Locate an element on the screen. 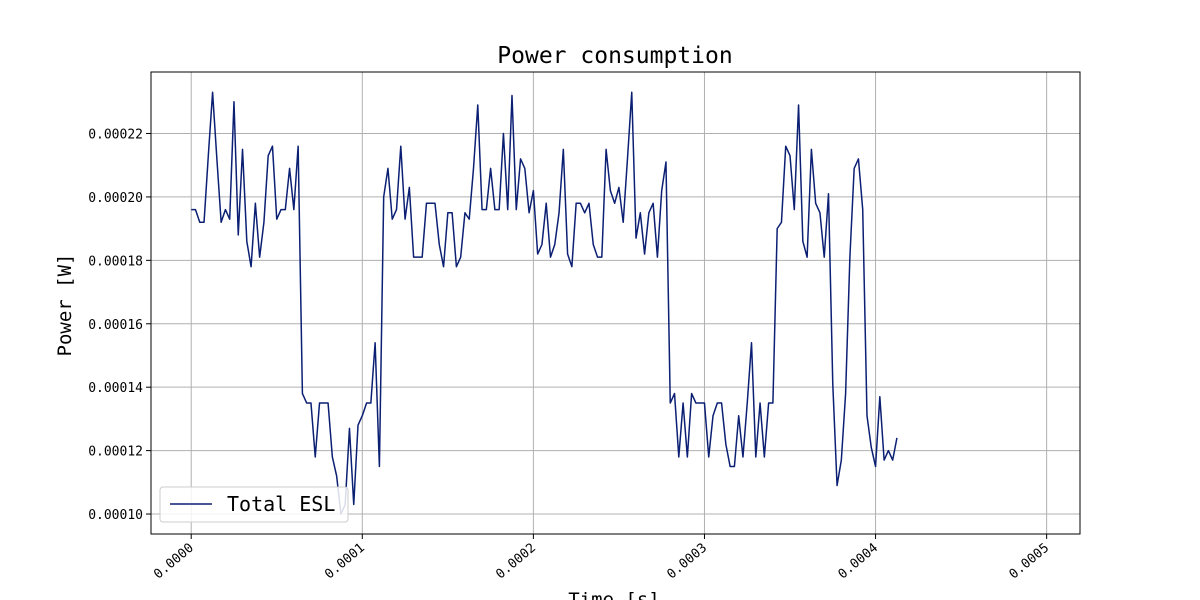  legend-box is located at coordinates (254, 504).